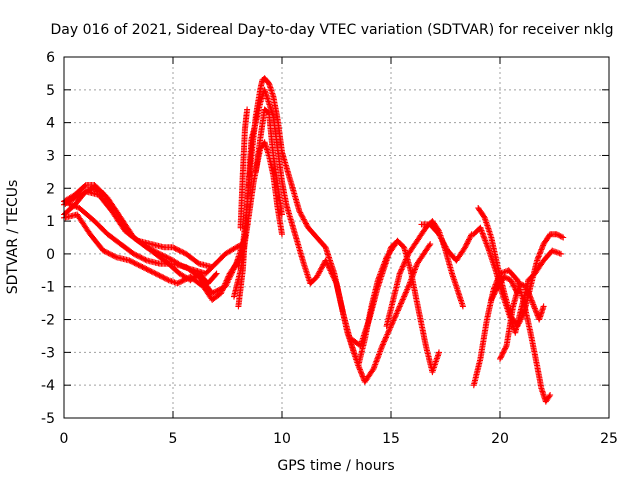 The height and width of the screenshot is (480, 640). I want to click on x-tick-label: 0, so click(64, 439).